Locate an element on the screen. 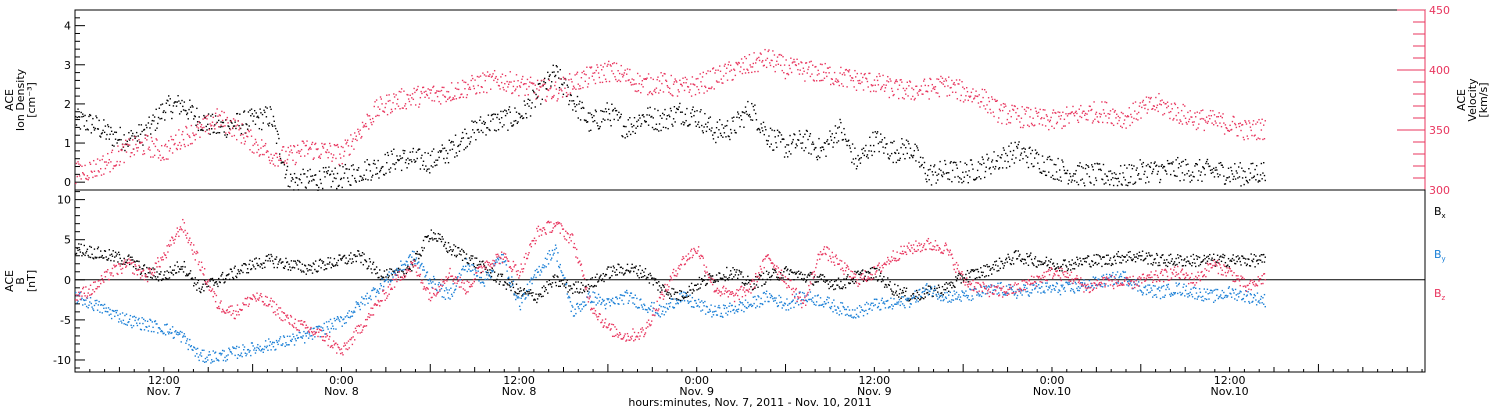 The image size is (1500, 410). density-tick-label: 2 is located at coordinates (67, 104).